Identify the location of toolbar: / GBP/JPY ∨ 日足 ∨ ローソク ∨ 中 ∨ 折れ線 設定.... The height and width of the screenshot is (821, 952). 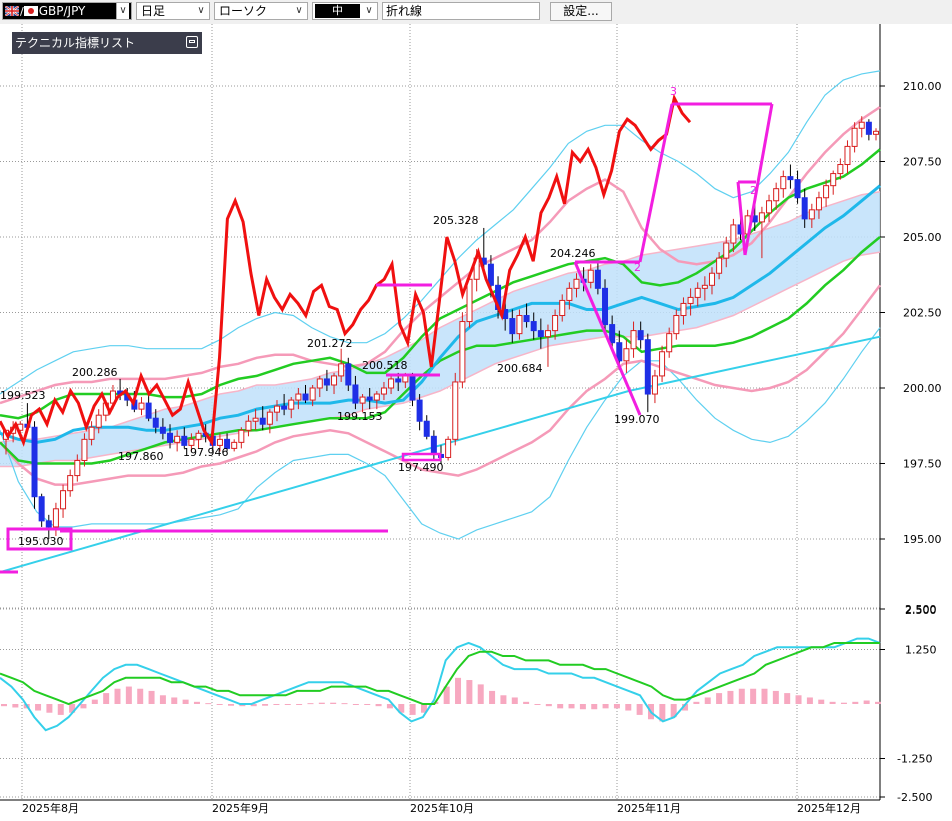
(476, 12).